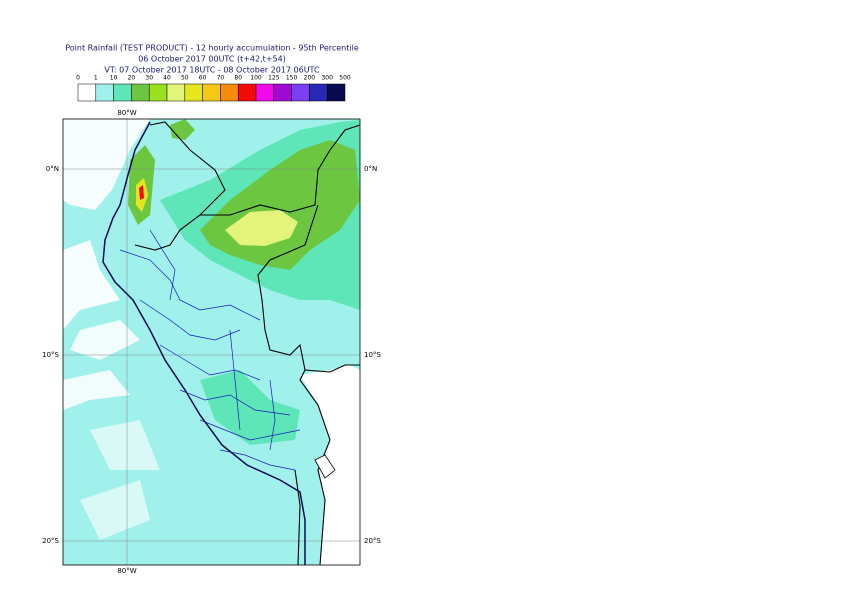 The height and width of the screenshot is (600, 842). I want to click on legend-label: 50, so click(185, 78).